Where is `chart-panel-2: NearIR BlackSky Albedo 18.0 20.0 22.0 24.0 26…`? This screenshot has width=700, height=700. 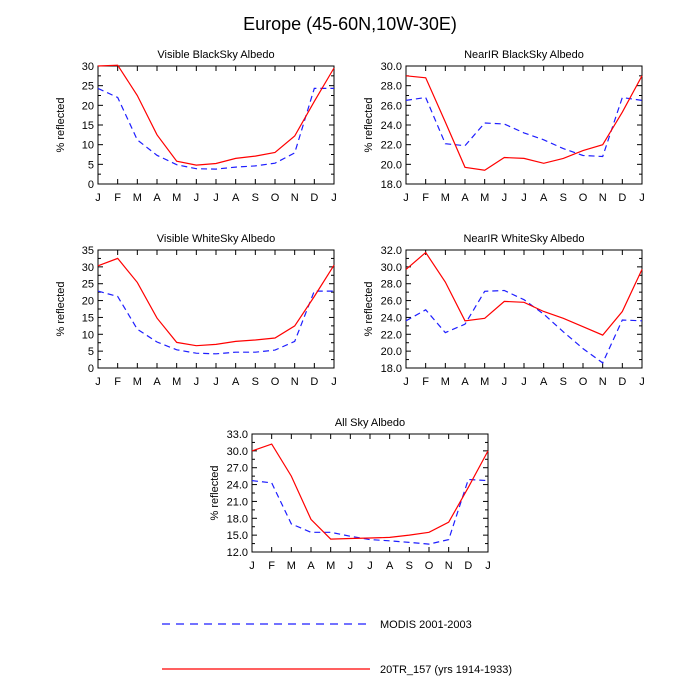
chart-panel-2: NearIR BlackSky Albedo 18.0 20.0 22.0 24.0 26… is located at coordinates (504, 126).